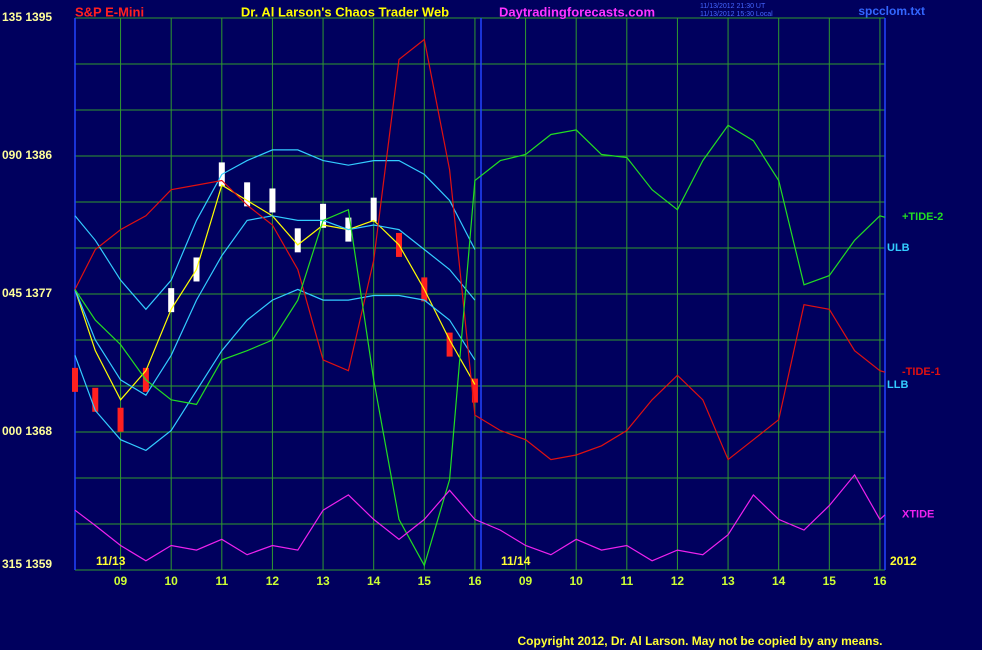  What do you see at coordinates (921, 372) in the screenshot?
I see `series-label: -TIDE-1` at bounding box center [921, 372].